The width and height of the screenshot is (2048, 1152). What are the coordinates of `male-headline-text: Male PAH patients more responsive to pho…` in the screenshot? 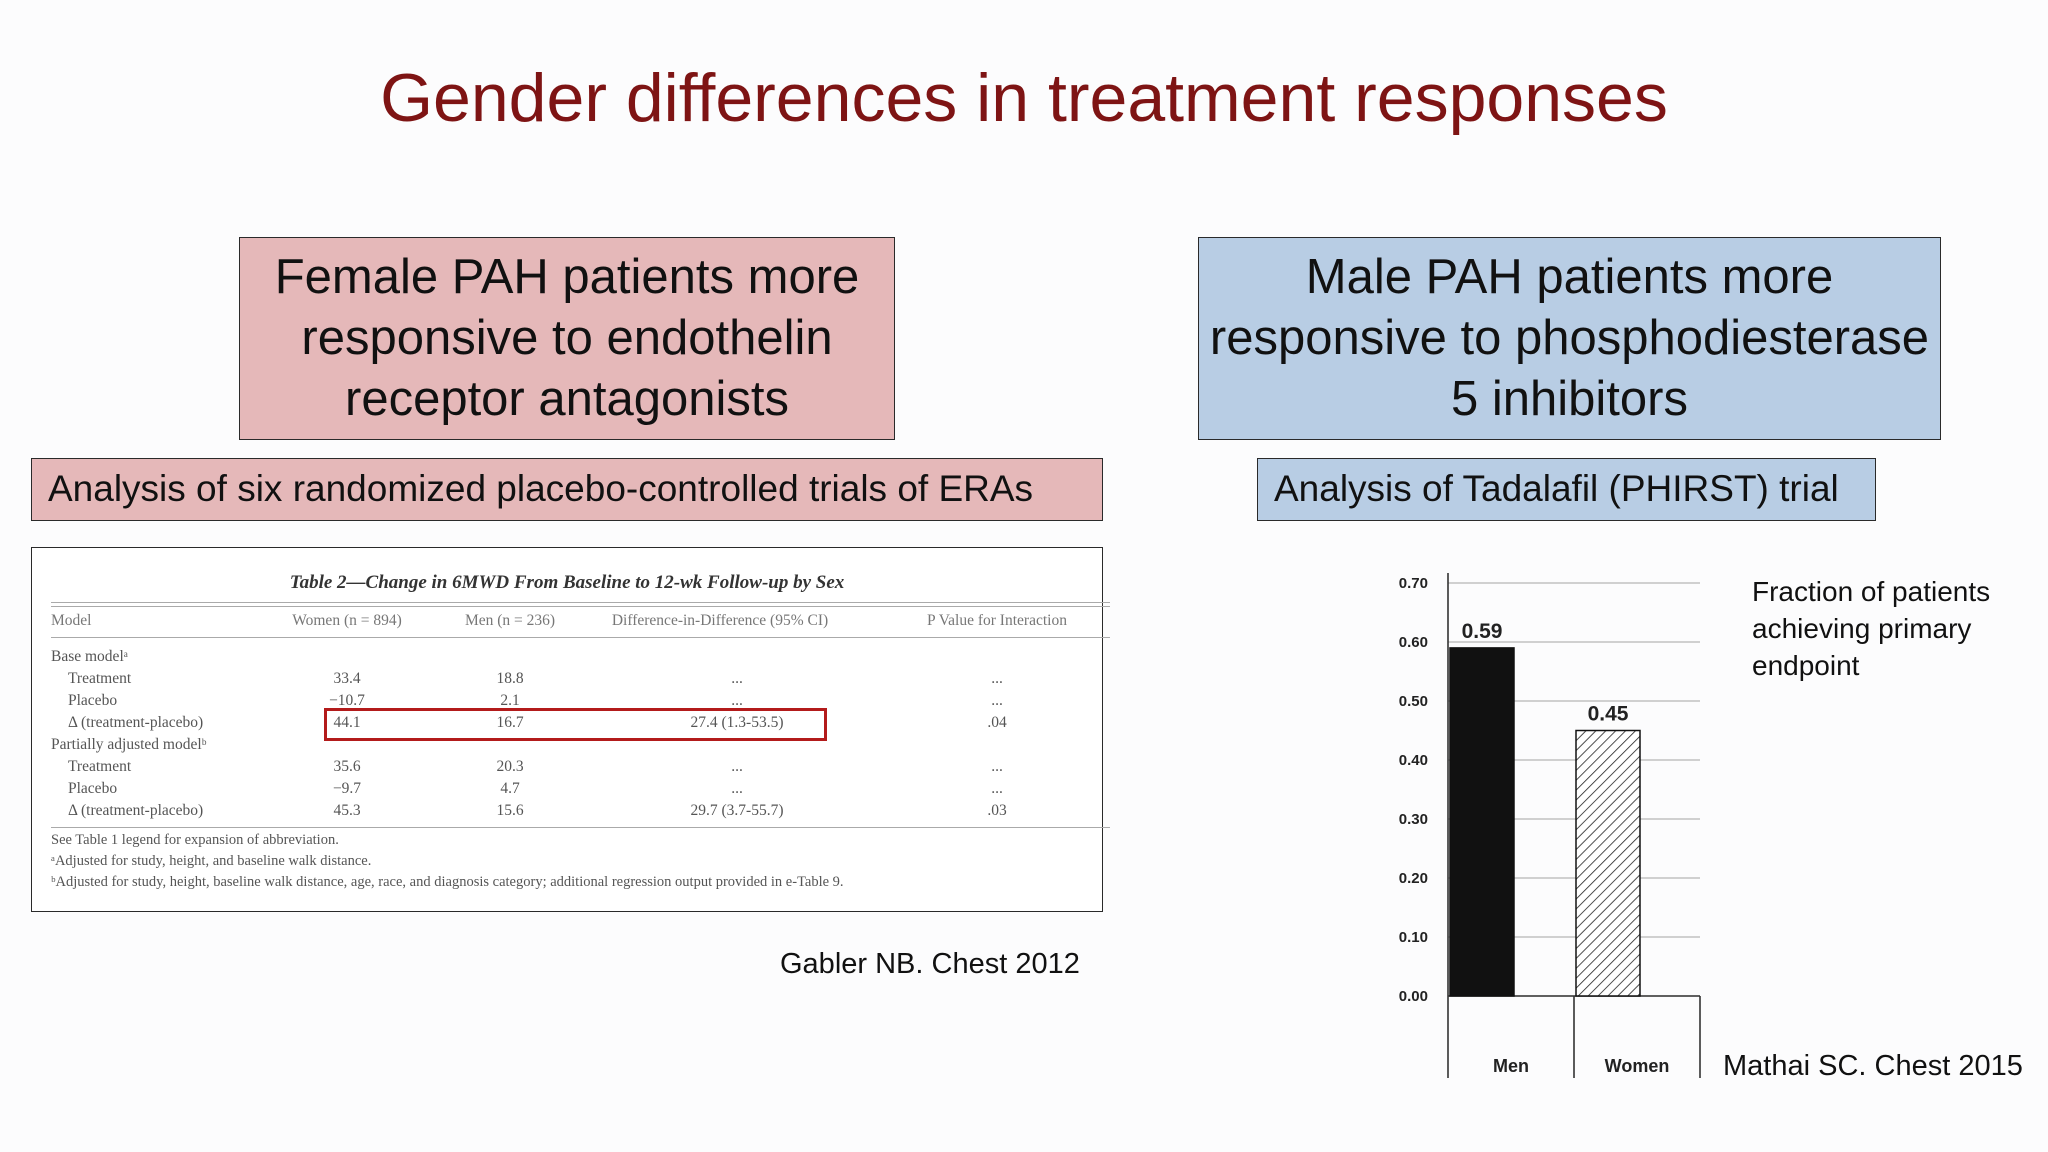 It's located at (1569, 338).